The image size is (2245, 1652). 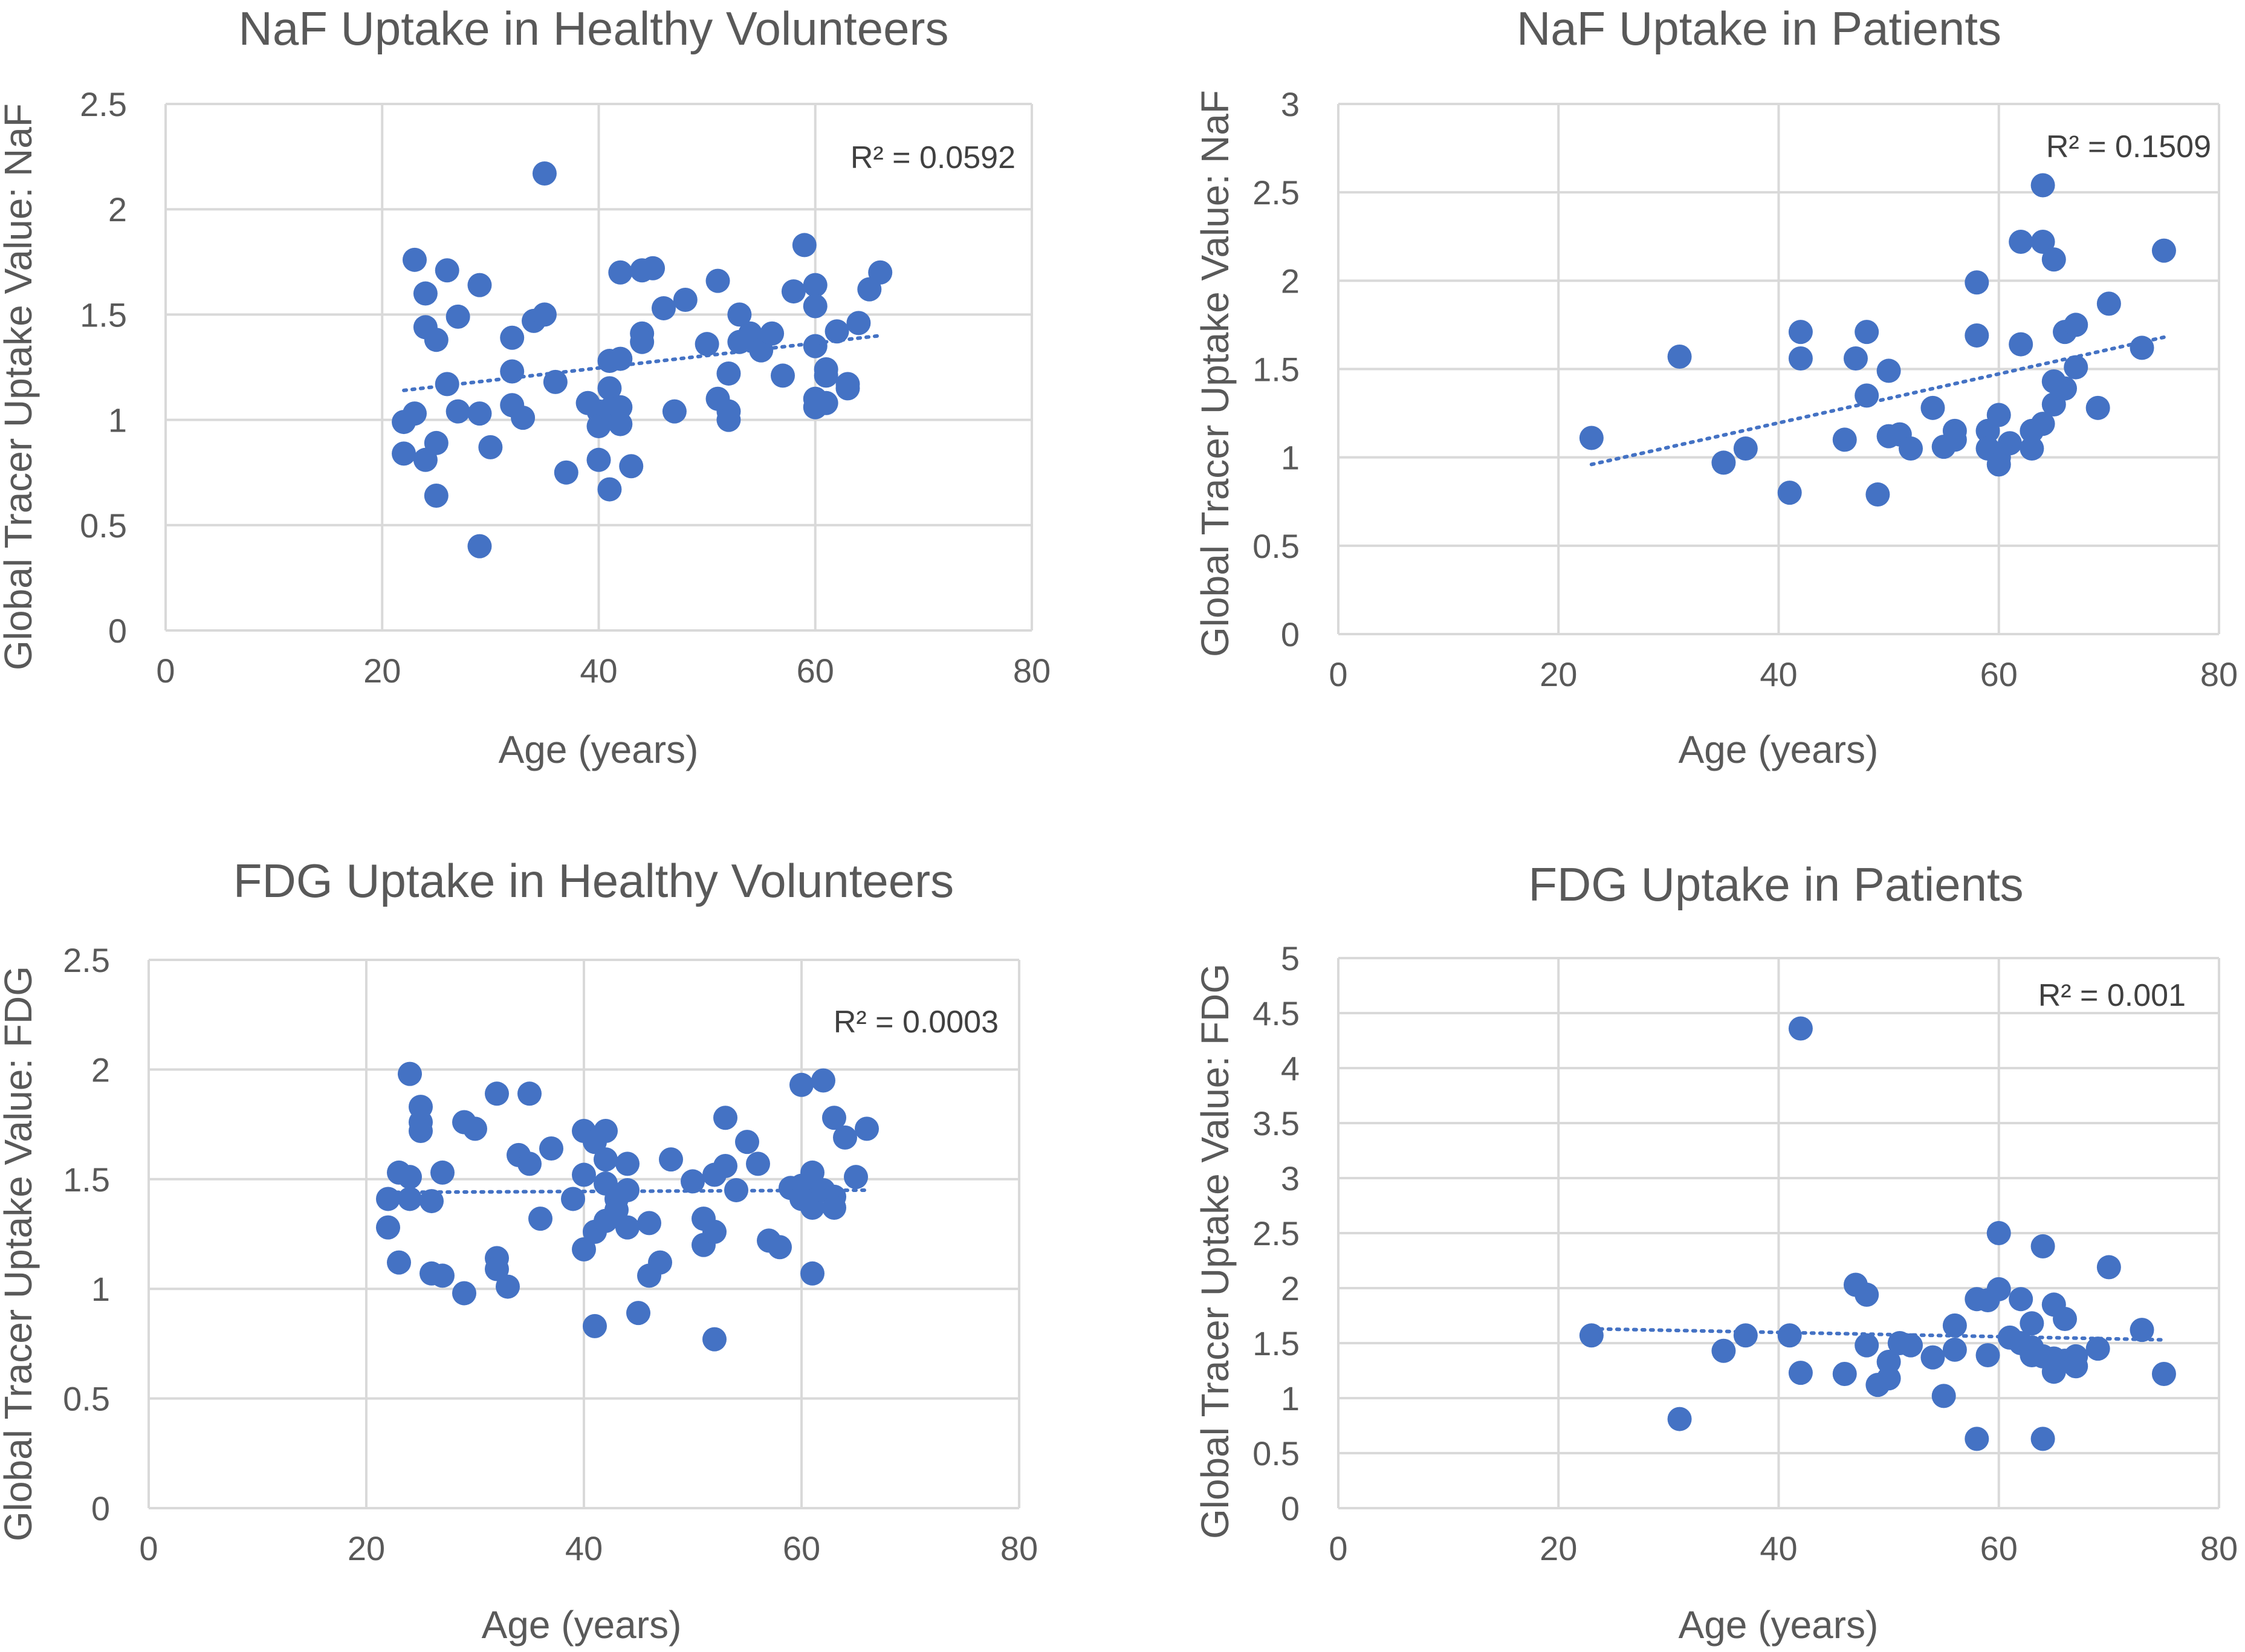 What do you see at coordinates (1276, 1123) in the screenshot?
I see `y-tick-label: 3.5` at bounding box center [1276, 1123].